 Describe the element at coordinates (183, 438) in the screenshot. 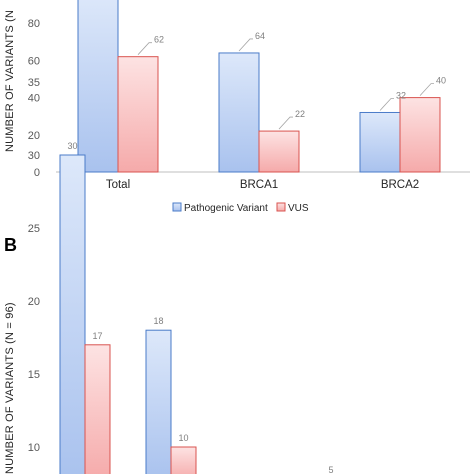

I see `data-label: 10` at that location.